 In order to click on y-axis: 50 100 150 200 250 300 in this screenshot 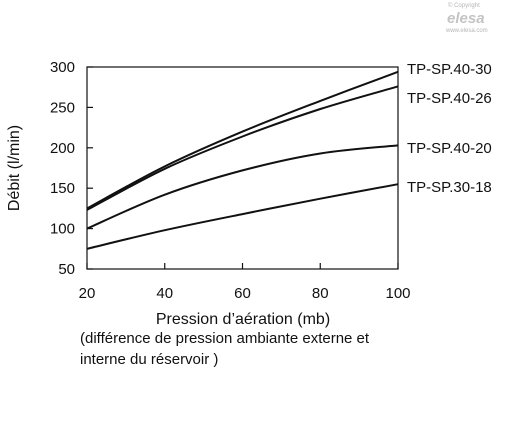, I will do `click(71, 168)`.